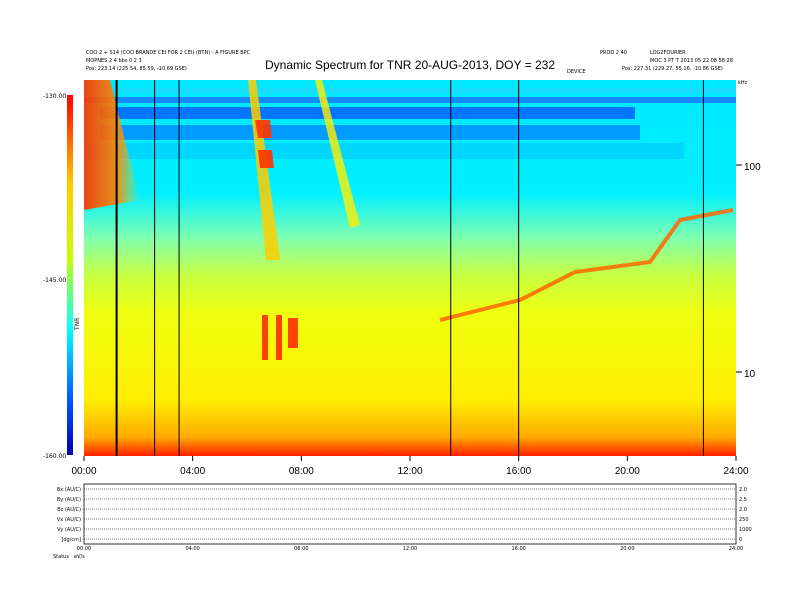 The height and width of the screenshot is (612, 792). I want to click on colorbar-tick-mid: -145.00, so click(54, 280).